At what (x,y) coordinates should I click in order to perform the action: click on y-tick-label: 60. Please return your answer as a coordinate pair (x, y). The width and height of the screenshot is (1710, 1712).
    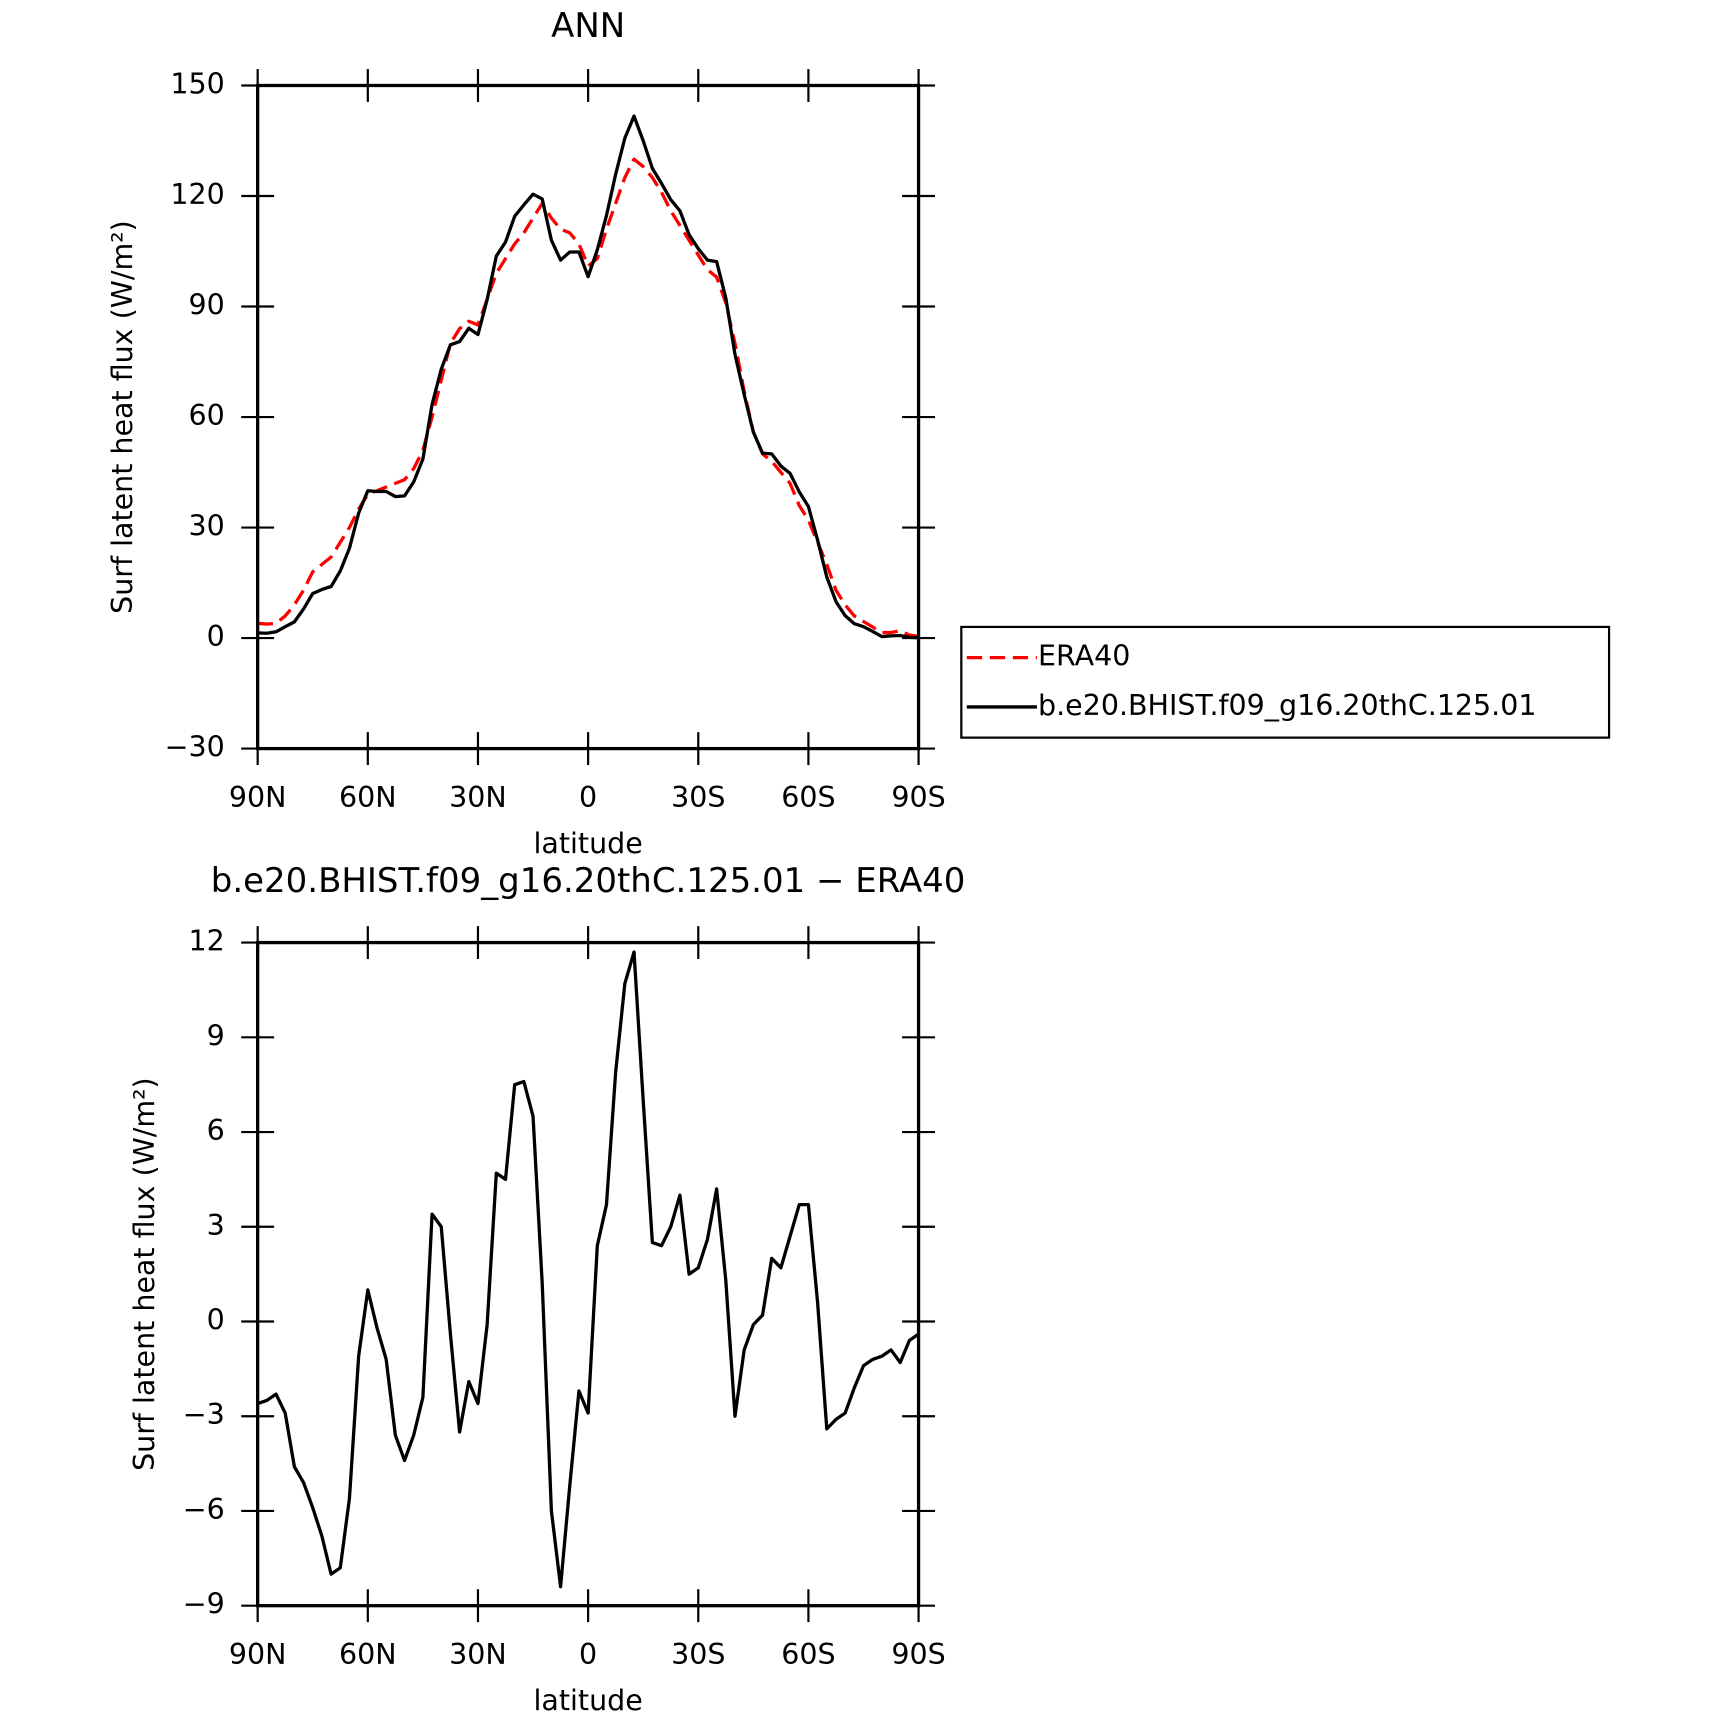
    Looking at the image, I should click on (207, 415).